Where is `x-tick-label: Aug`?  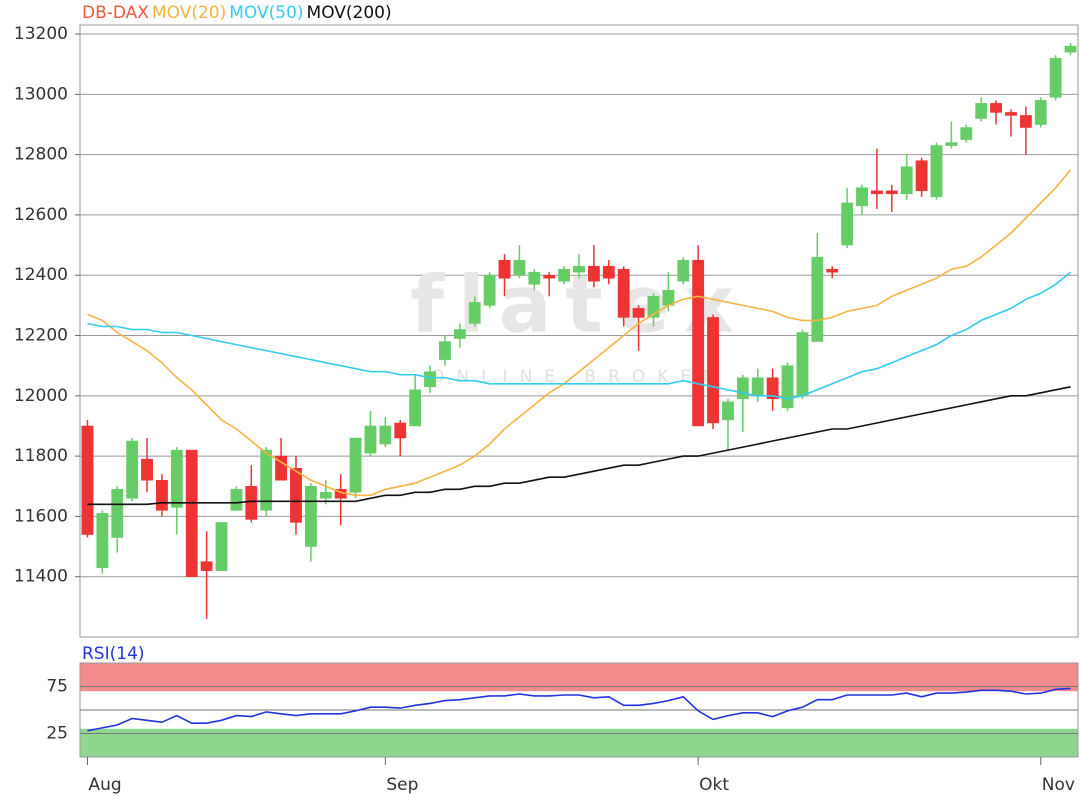
x-tick-label: Aug is located at coordinates (104, 785).